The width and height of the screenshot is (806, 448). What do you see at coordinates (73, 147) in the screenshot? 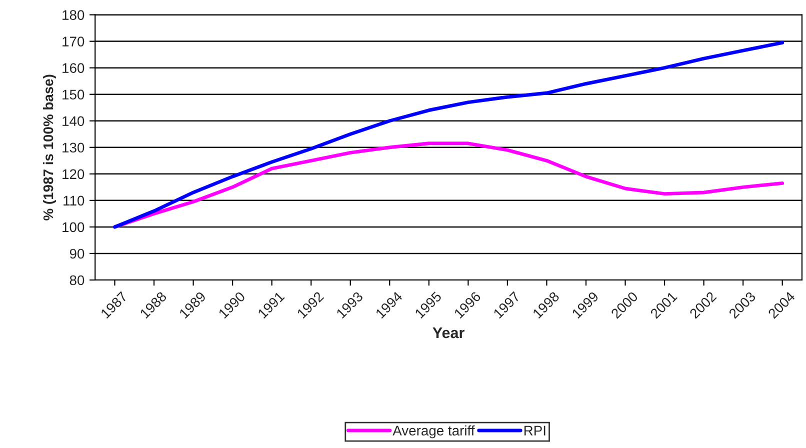
I see `y-tick-label: 130` at bounding box center [73, 147].